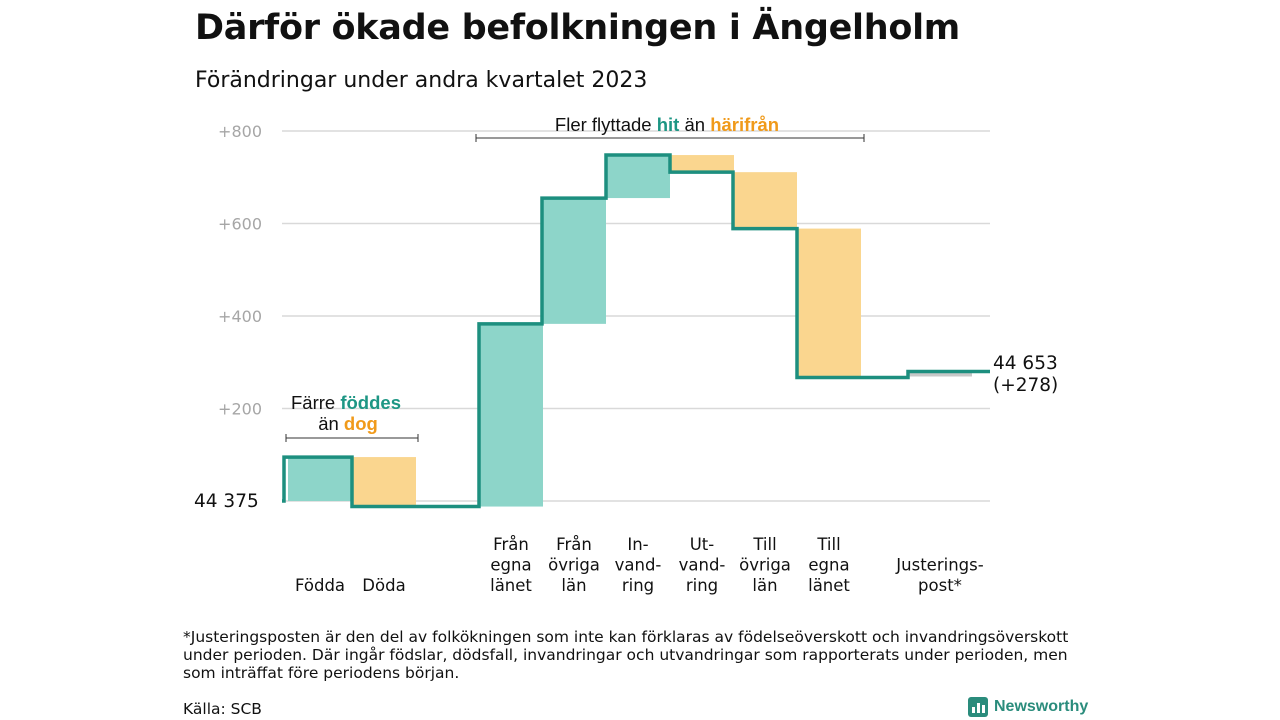 This screenshot has width=1280, height=720. I want to click on x-category-label: In-vand-ring, so click(638, 565).